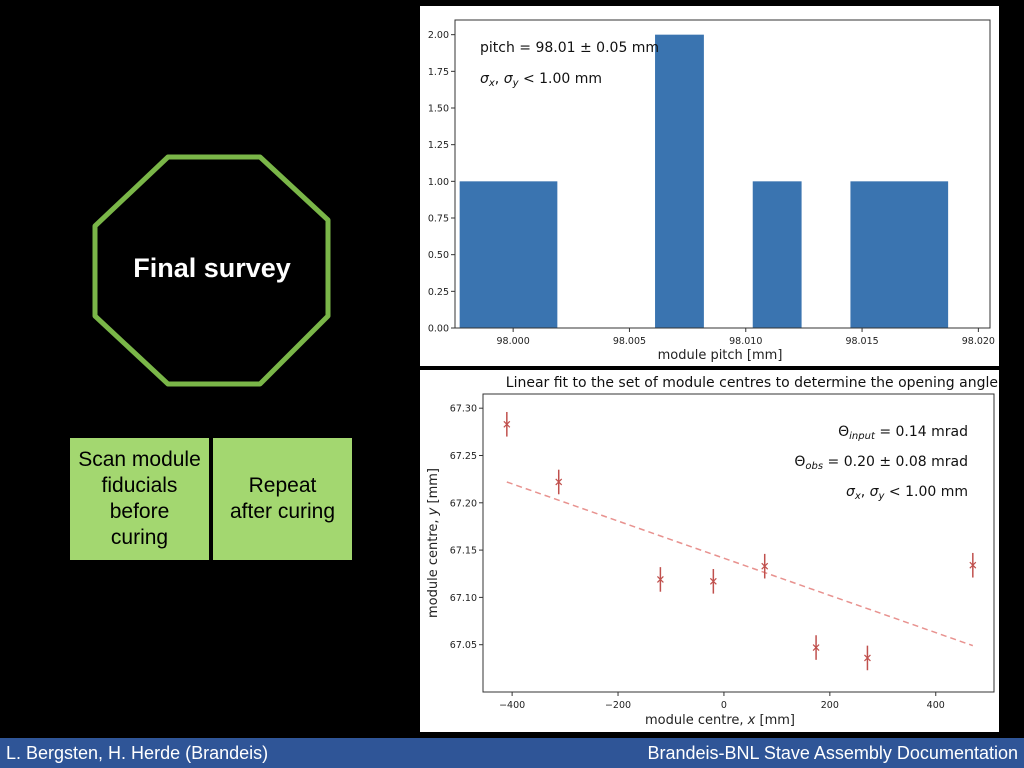 This screenshot has width=1024, height=768. Describe the element at coordinates (463, 551) in the screenshot. I see `scatter-y-tick-label: 67.15` at that location.